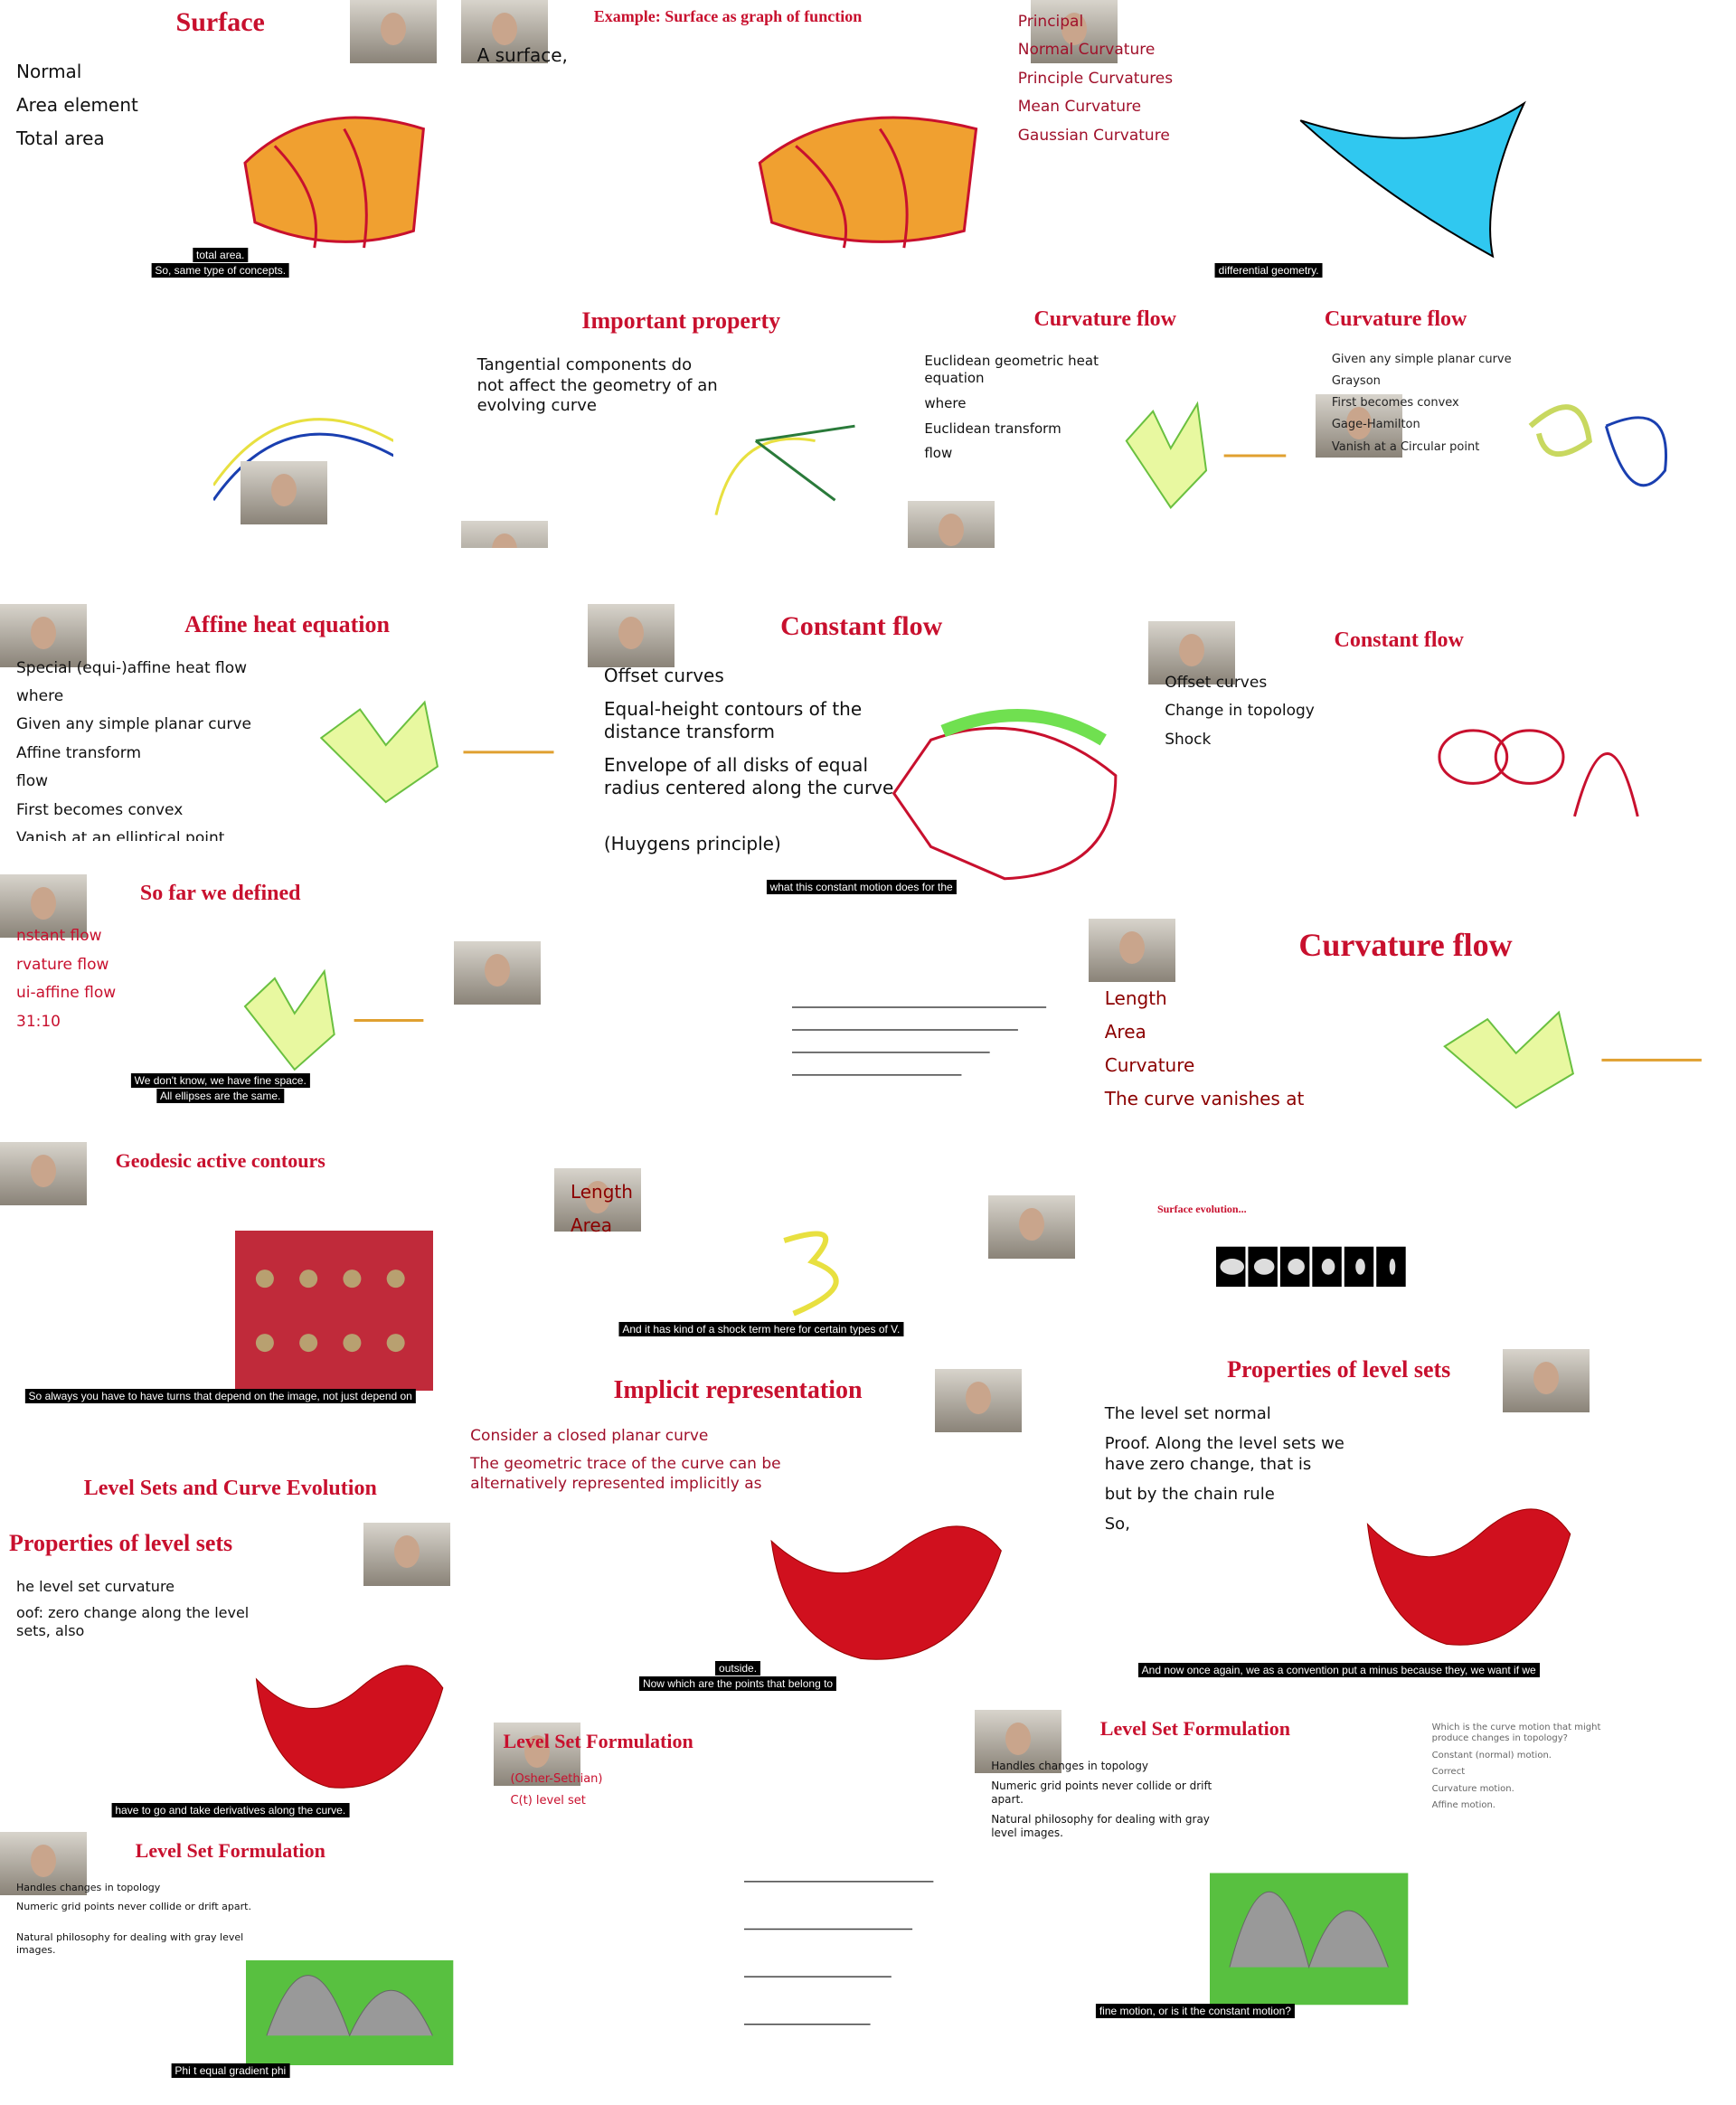 The image size is (1736, 2105). I want to click on slide-title: Surface, so click(220, 22).